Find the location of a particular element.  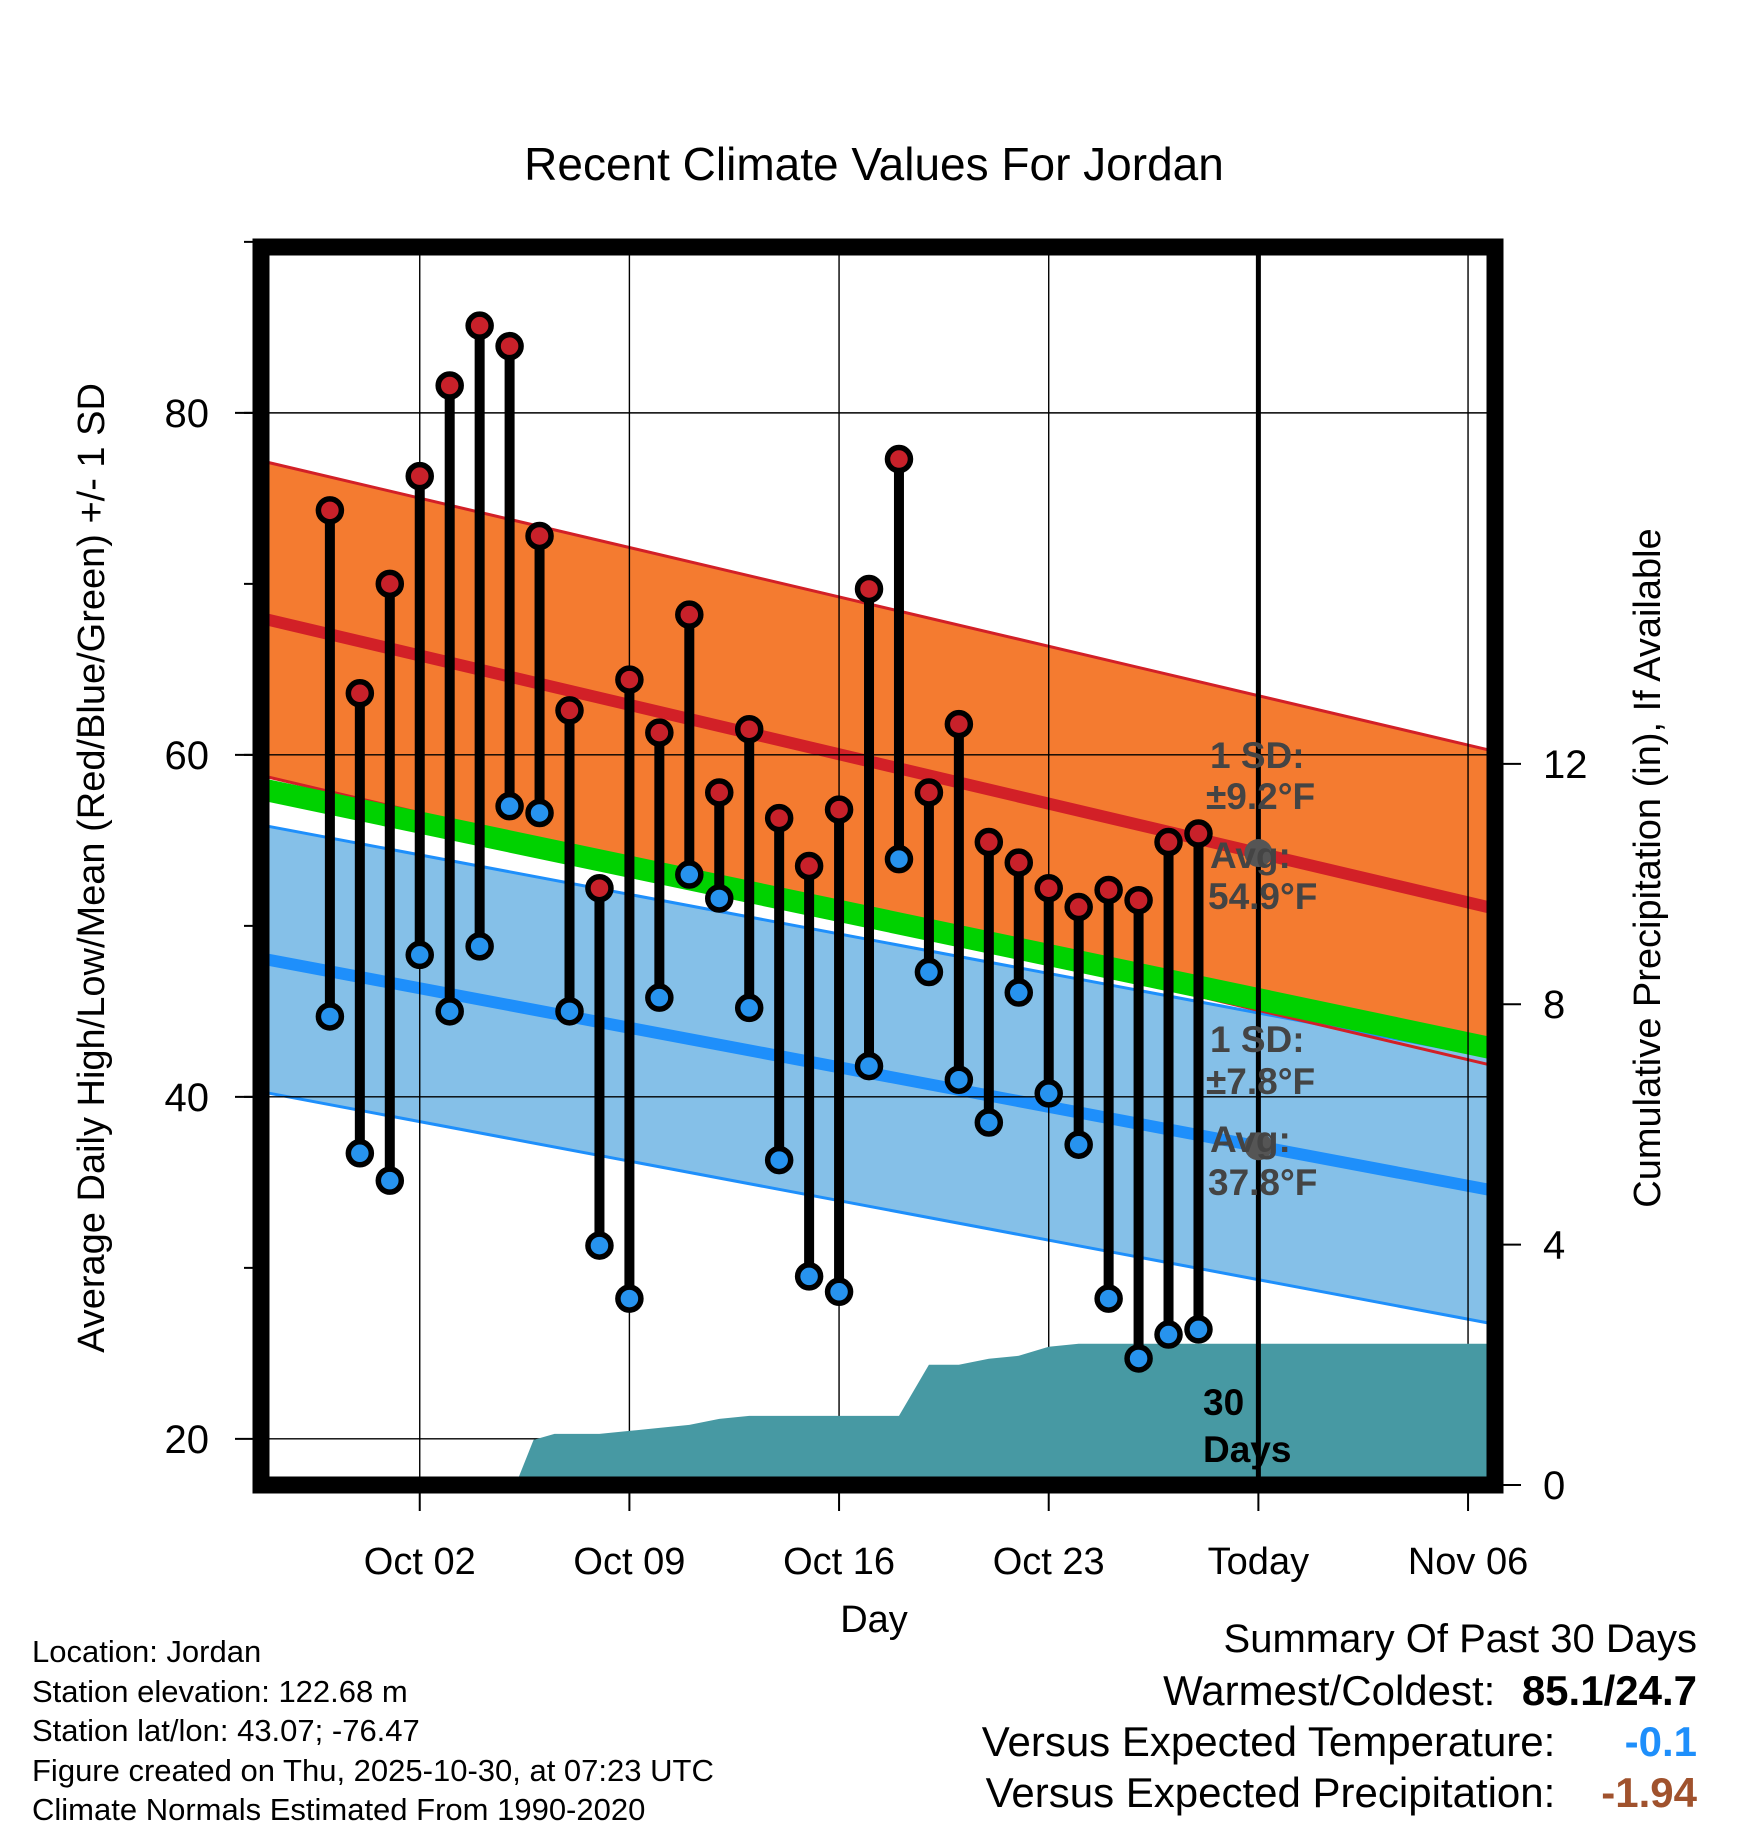

today-normal-high-marker is located at coordinates (1258, 853).